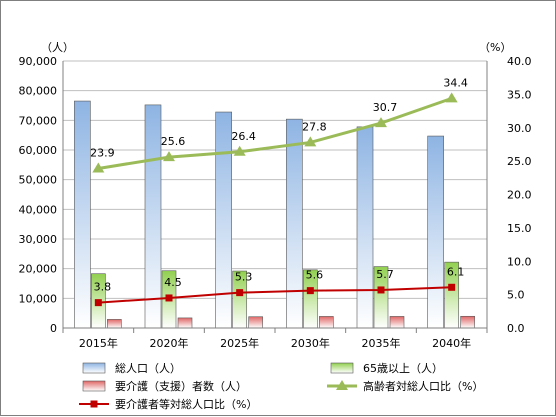  What do you see at coordinates (38, 180) in the screenshot?
I see `left-tick-label: 50,000` at bounding box center [38, 180].